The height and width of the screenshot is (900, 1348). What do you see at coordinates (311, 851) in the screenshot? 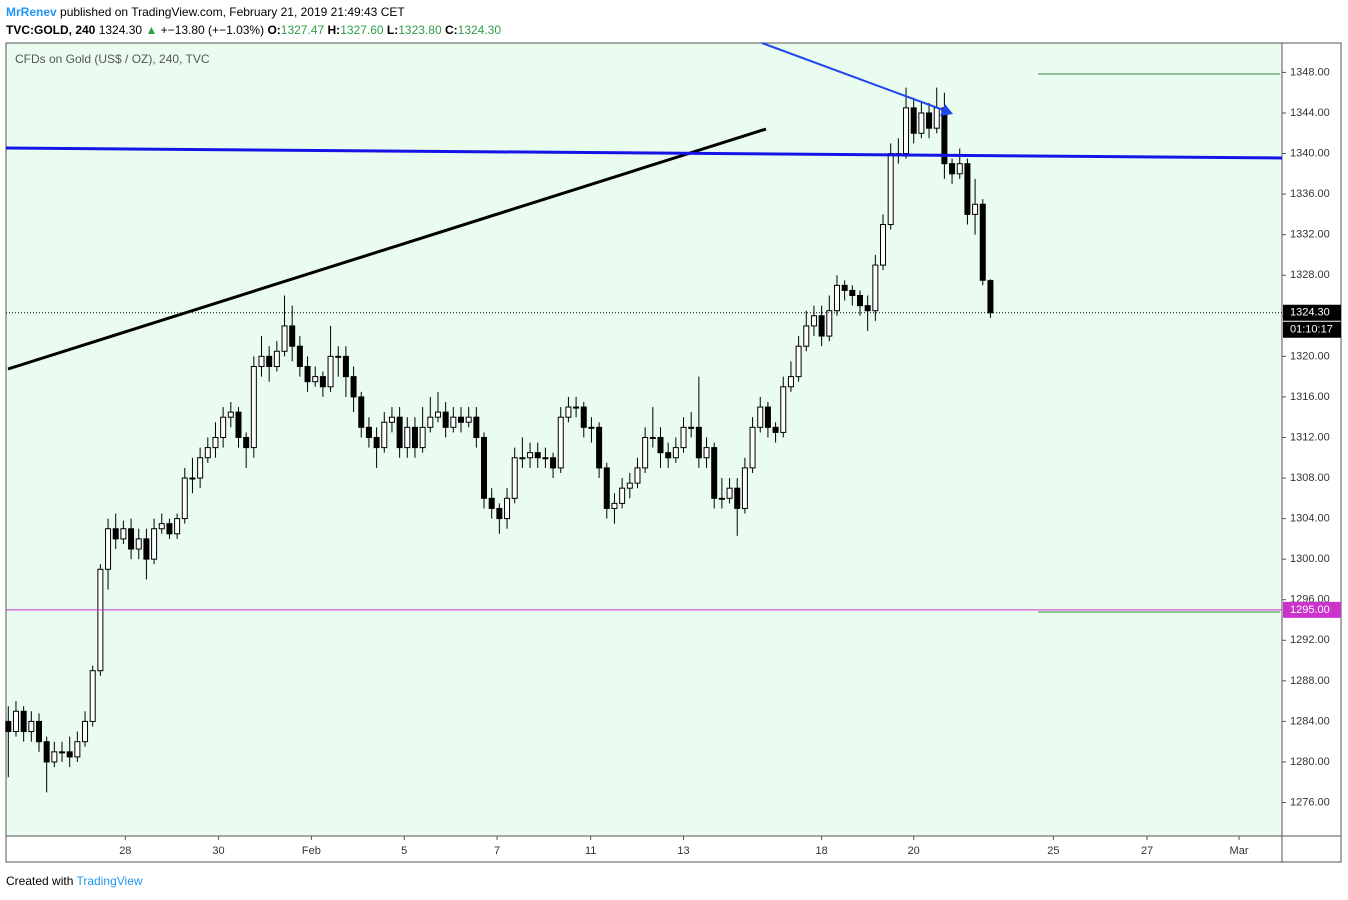
I see `x-tick-label: Feb` at bounding box center [311, 851].